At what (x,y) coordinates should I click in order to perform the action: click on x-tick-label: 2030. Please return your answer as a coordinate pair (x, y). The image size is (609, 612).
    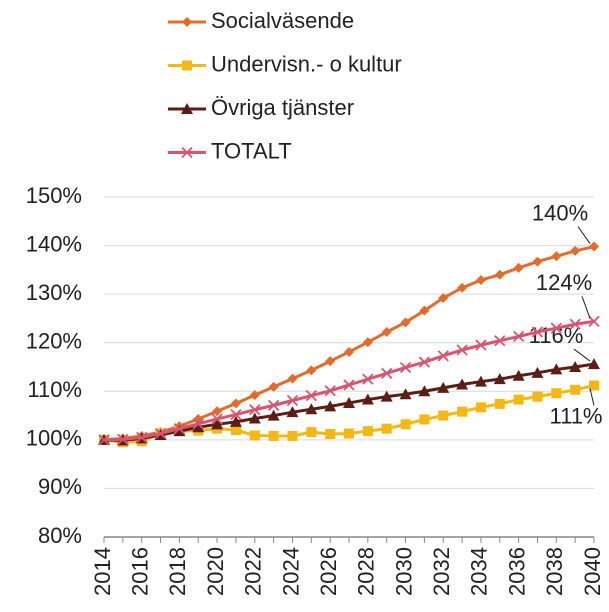
    Looking at the image, I should click on (403, 571).